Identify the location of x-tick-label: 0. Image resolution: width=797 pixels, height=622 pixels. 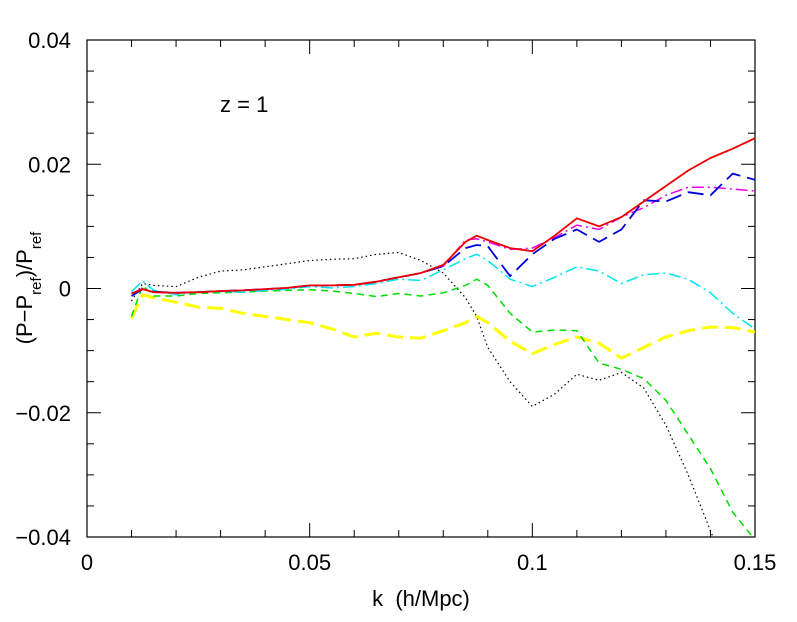
(87, 562).